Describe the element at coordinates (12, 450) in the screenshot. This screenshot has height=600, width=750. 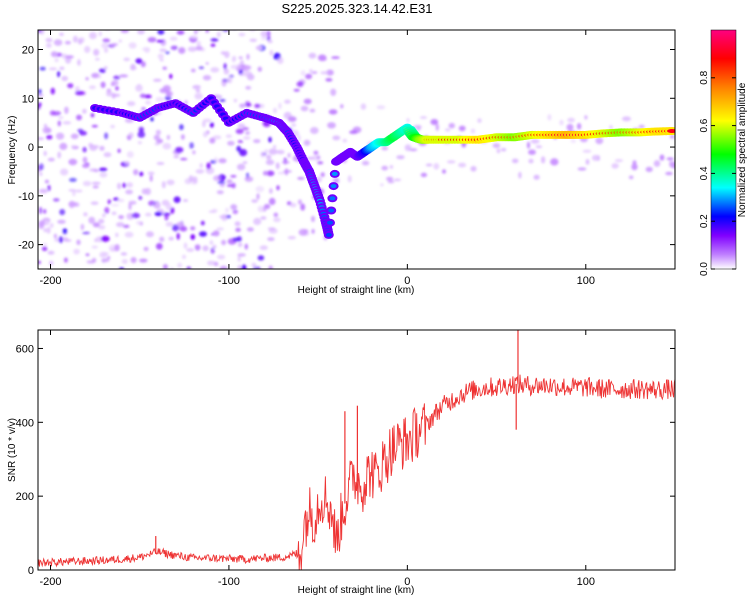
I see `snr-y-label: SNR (10 * v/v)` at that location.